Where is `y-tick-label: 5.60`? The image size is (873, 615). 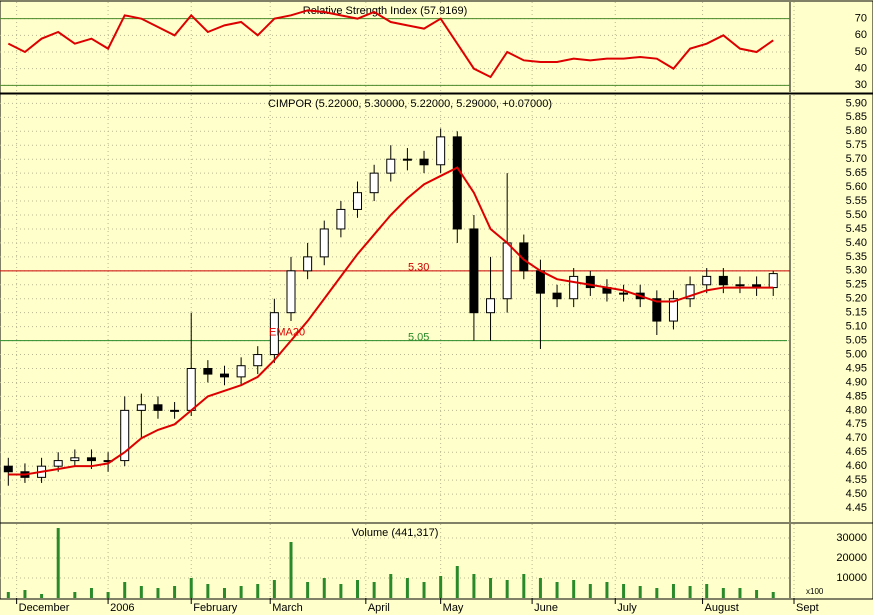 y-tick-label: 5.60 is located at coordinates (856, 187).